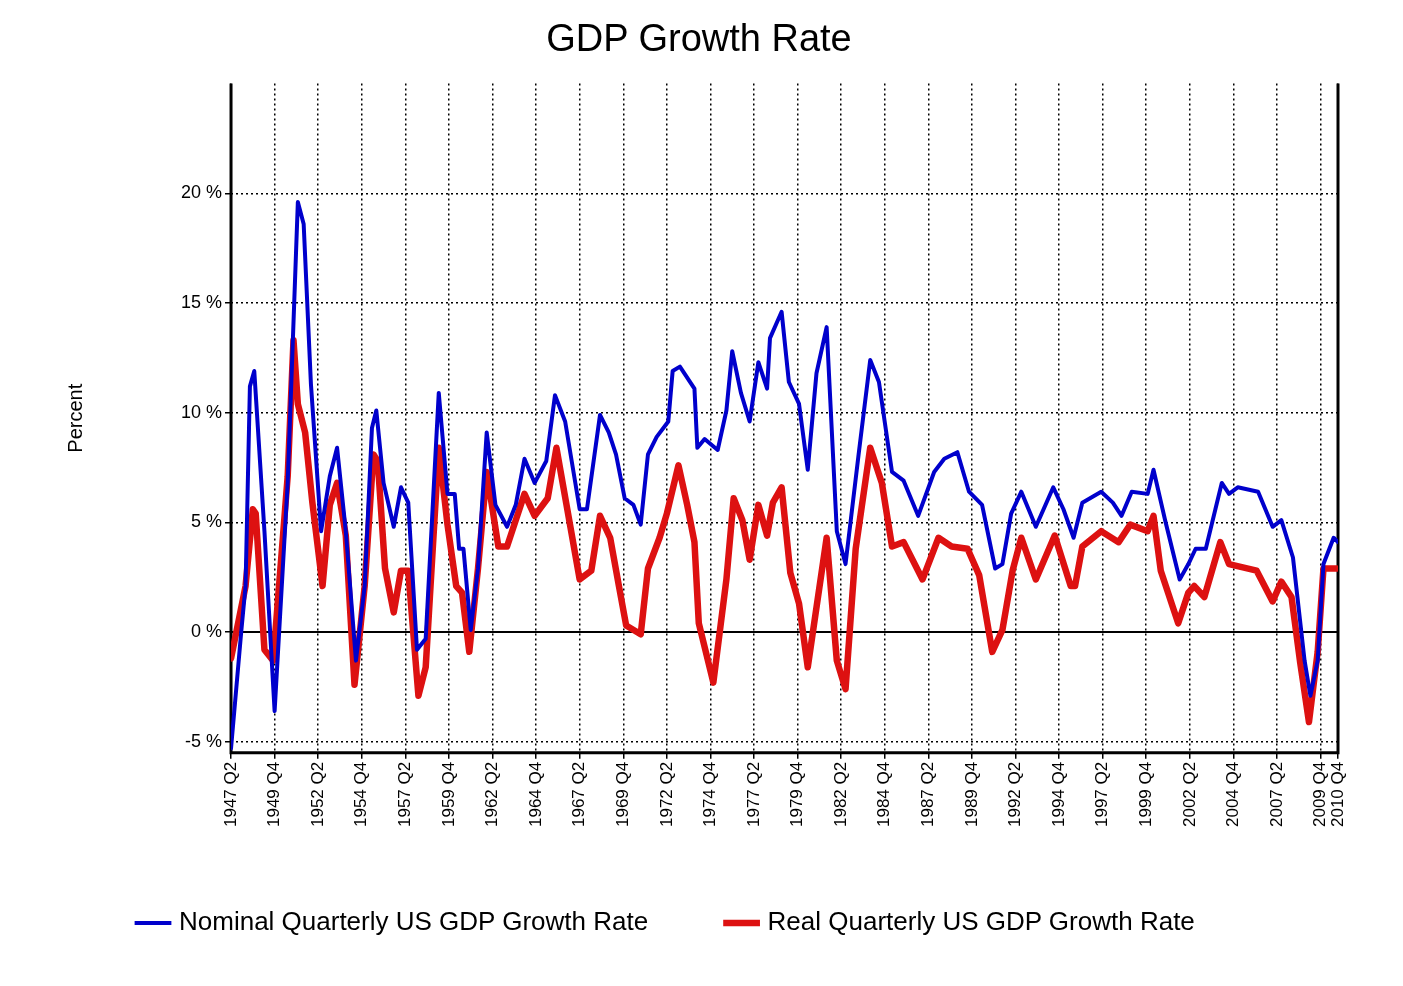 This screenshot has height=986, width=1403. What do you see at coordinates (579, 794) in the screenshot?
I see `x-tick-label: 1967 Q2` at bounding box center [579, 794].